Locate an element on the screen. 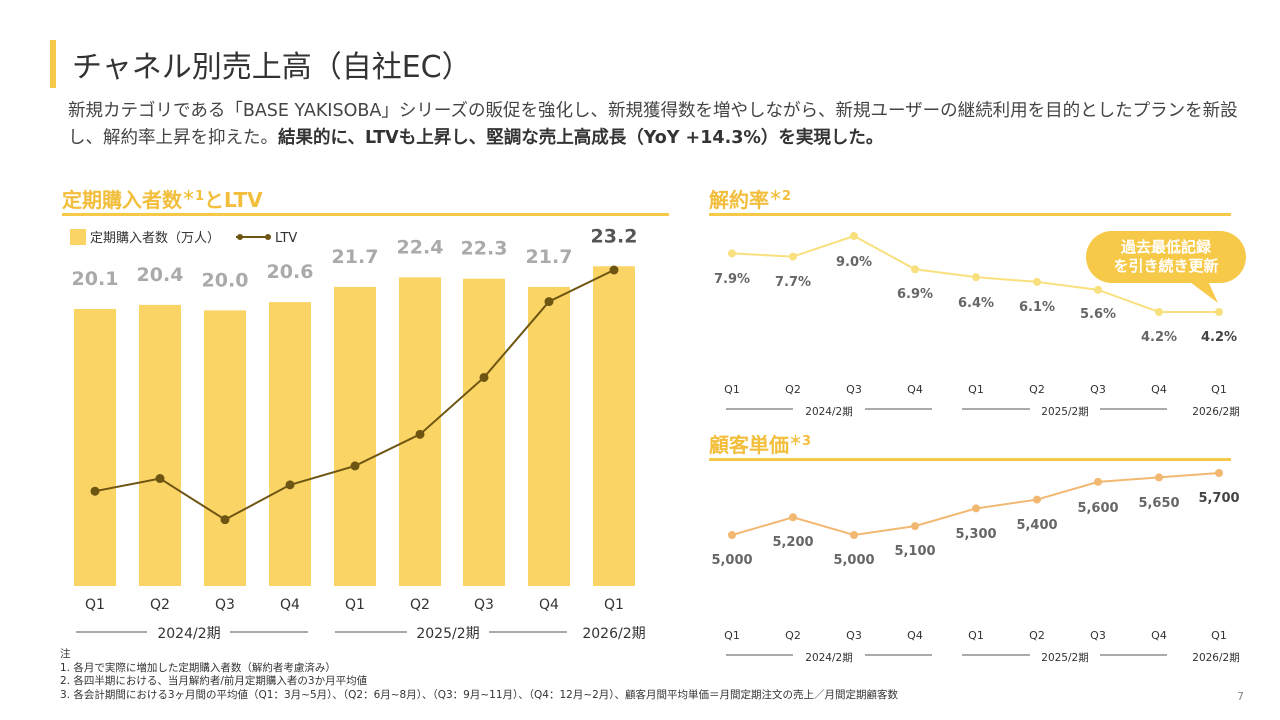 This screenshot has height=720, width=1280. subscribers-period-label: 2026/2期 is located at coordinates (613, 634).